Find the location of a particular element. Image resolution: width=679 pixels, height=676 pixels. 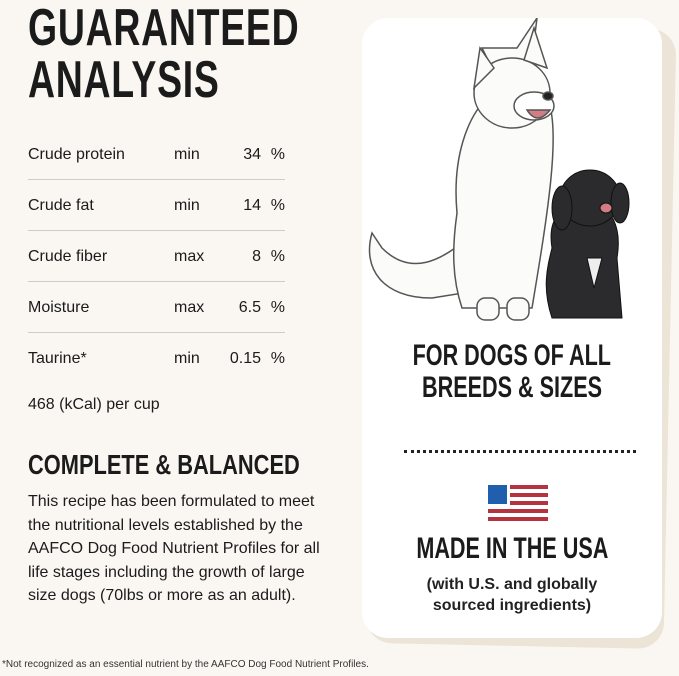

value: 14 is located at coordinates (252, 205).